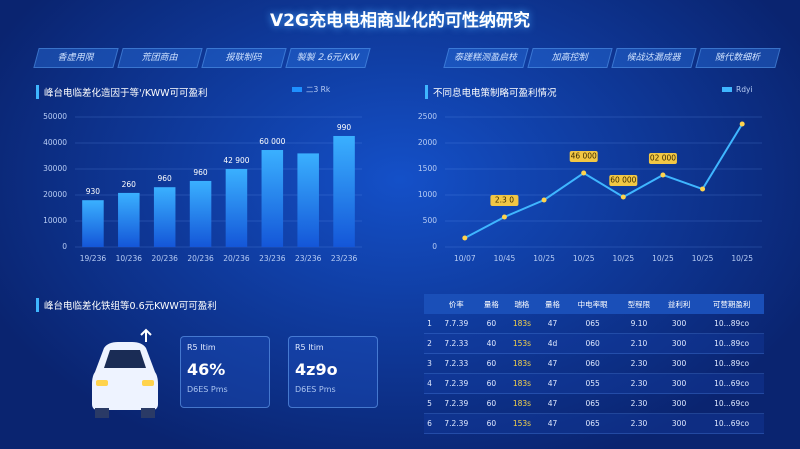 The image size is (800, 449). Describe the element at coordinates (427, 194) in the screenshot. I see `y-tick-label: 1000` at that location.